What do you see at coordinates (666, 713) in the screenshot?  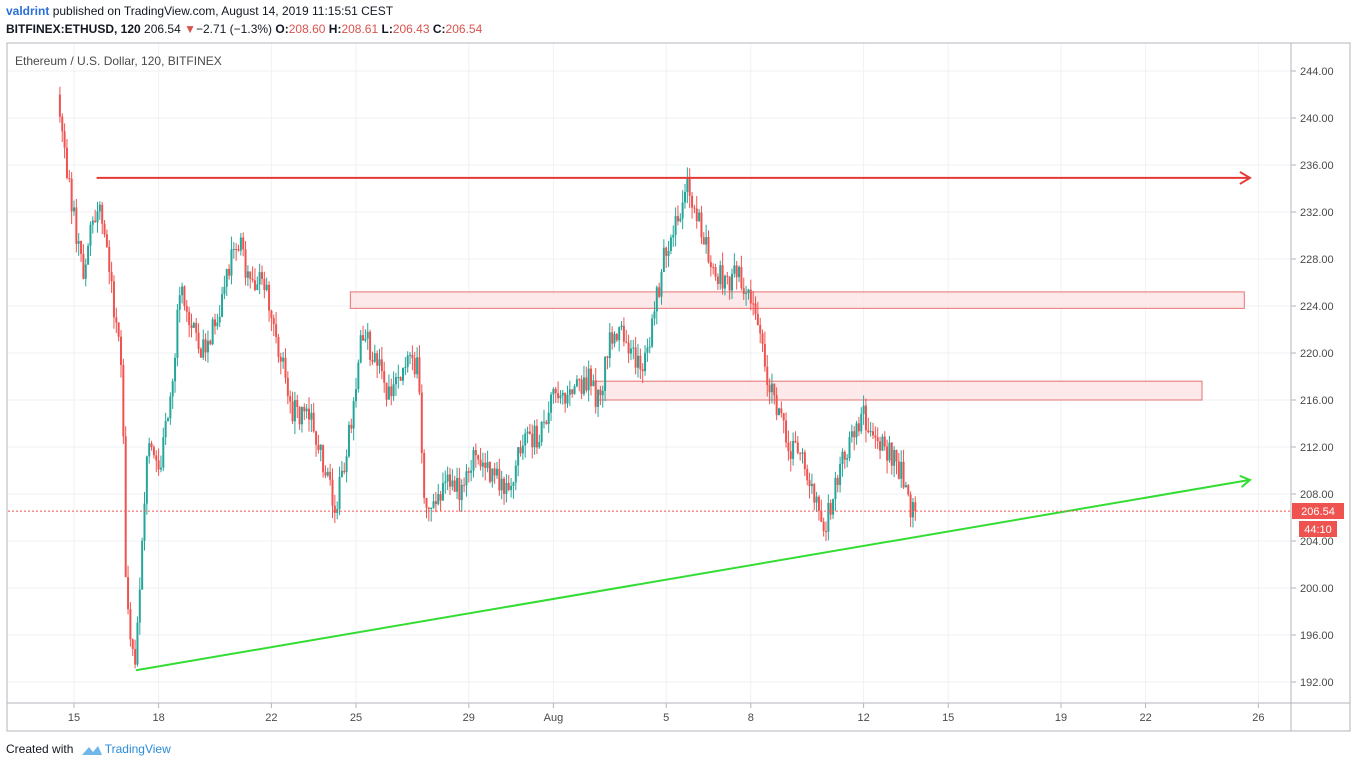 I see `time-axis: 15 18 22 25 29 Aug 5 8 12 15 19 22 26` at bounding box center [666, 713].